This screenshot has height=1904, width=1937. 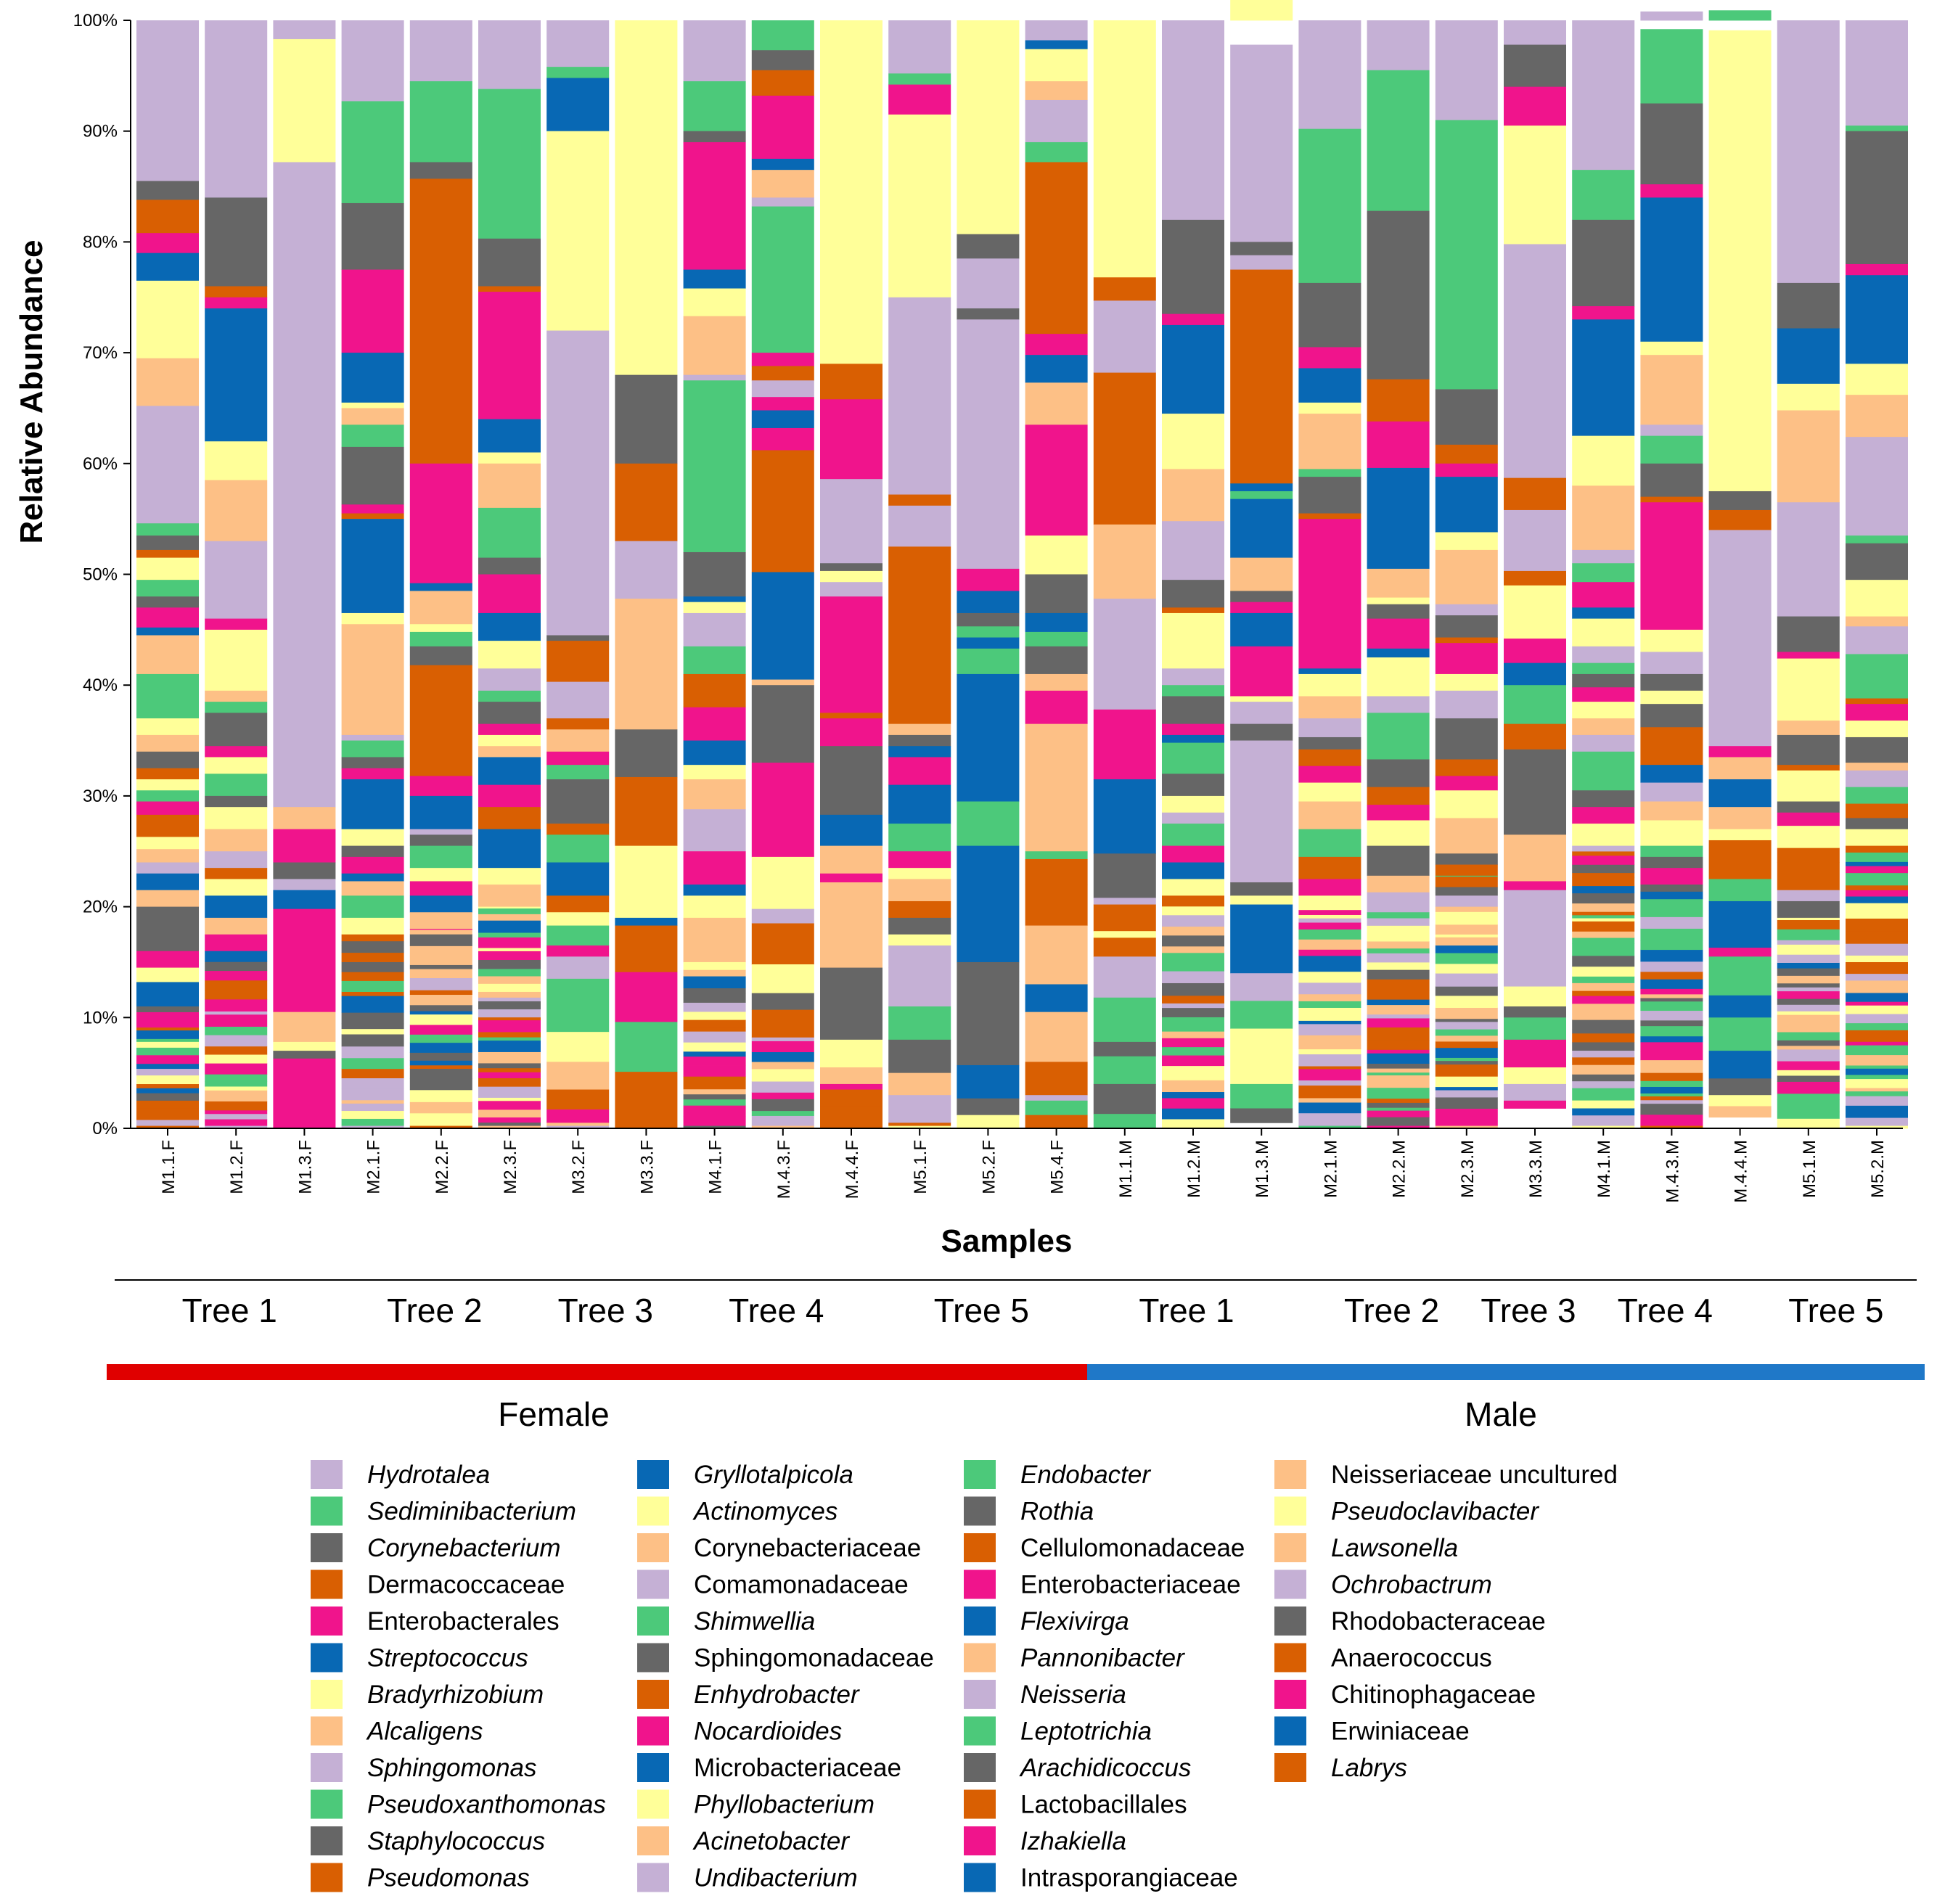 What do you see at coordinates (1672, 570) in the screenshot?
I see `bar-M.4.3.M` at bounding box center [1672, 570].